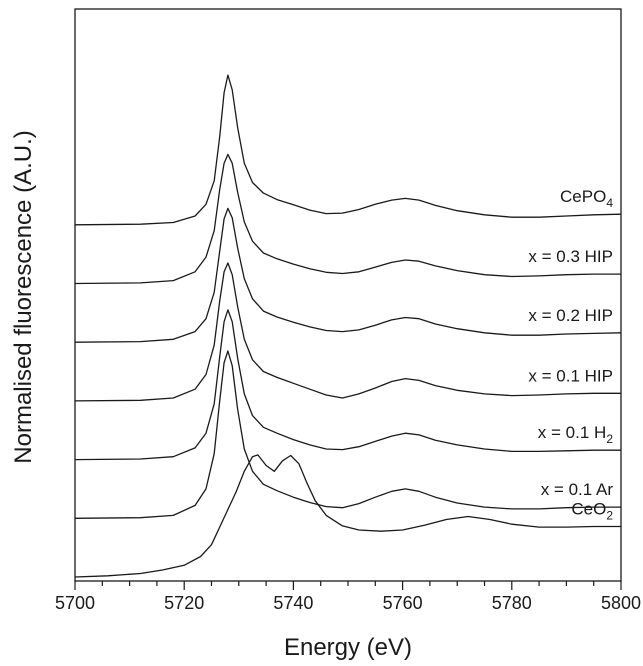 The width and height of the screenshot is (643, 666). I want to click on x-tick-label: 5740, so click(293, 603).